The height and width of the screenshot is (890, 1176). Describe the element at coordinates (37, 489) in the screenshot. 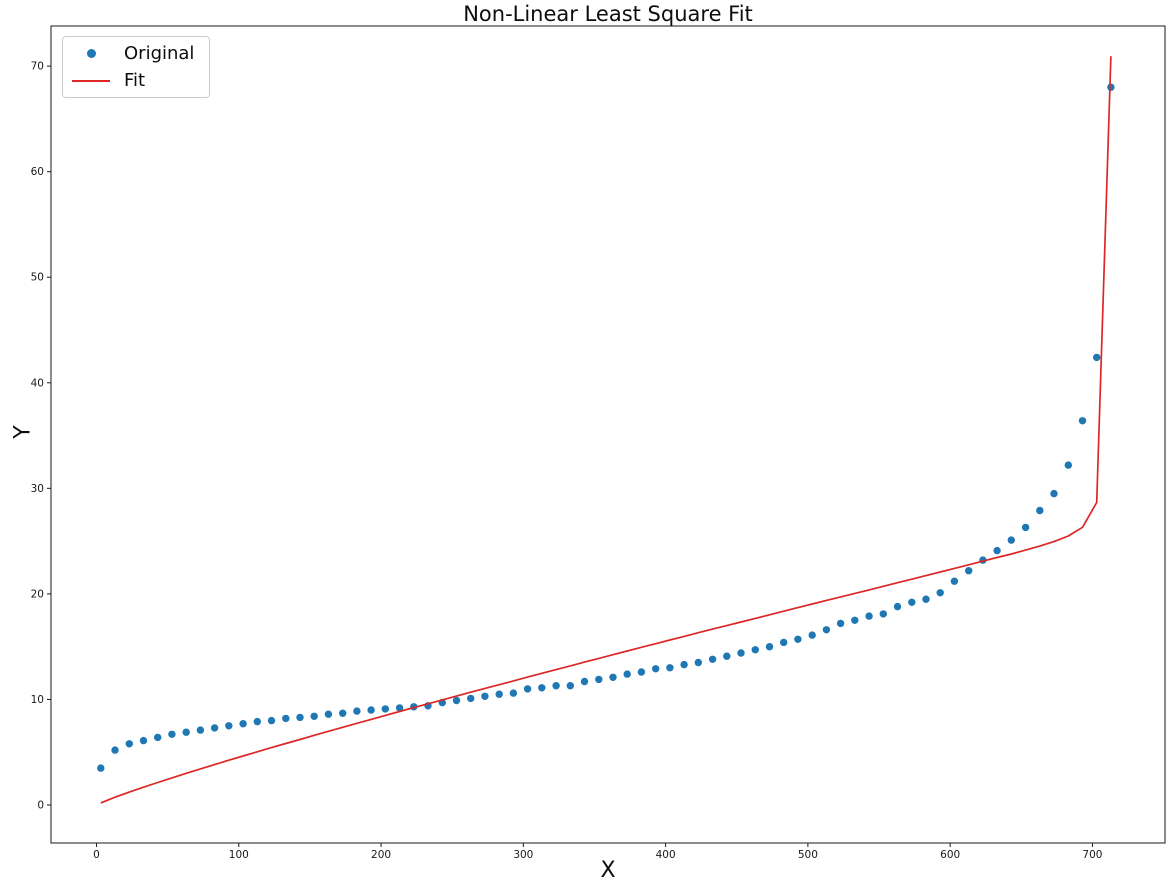

I see `y-tick-label: 30` at that location.